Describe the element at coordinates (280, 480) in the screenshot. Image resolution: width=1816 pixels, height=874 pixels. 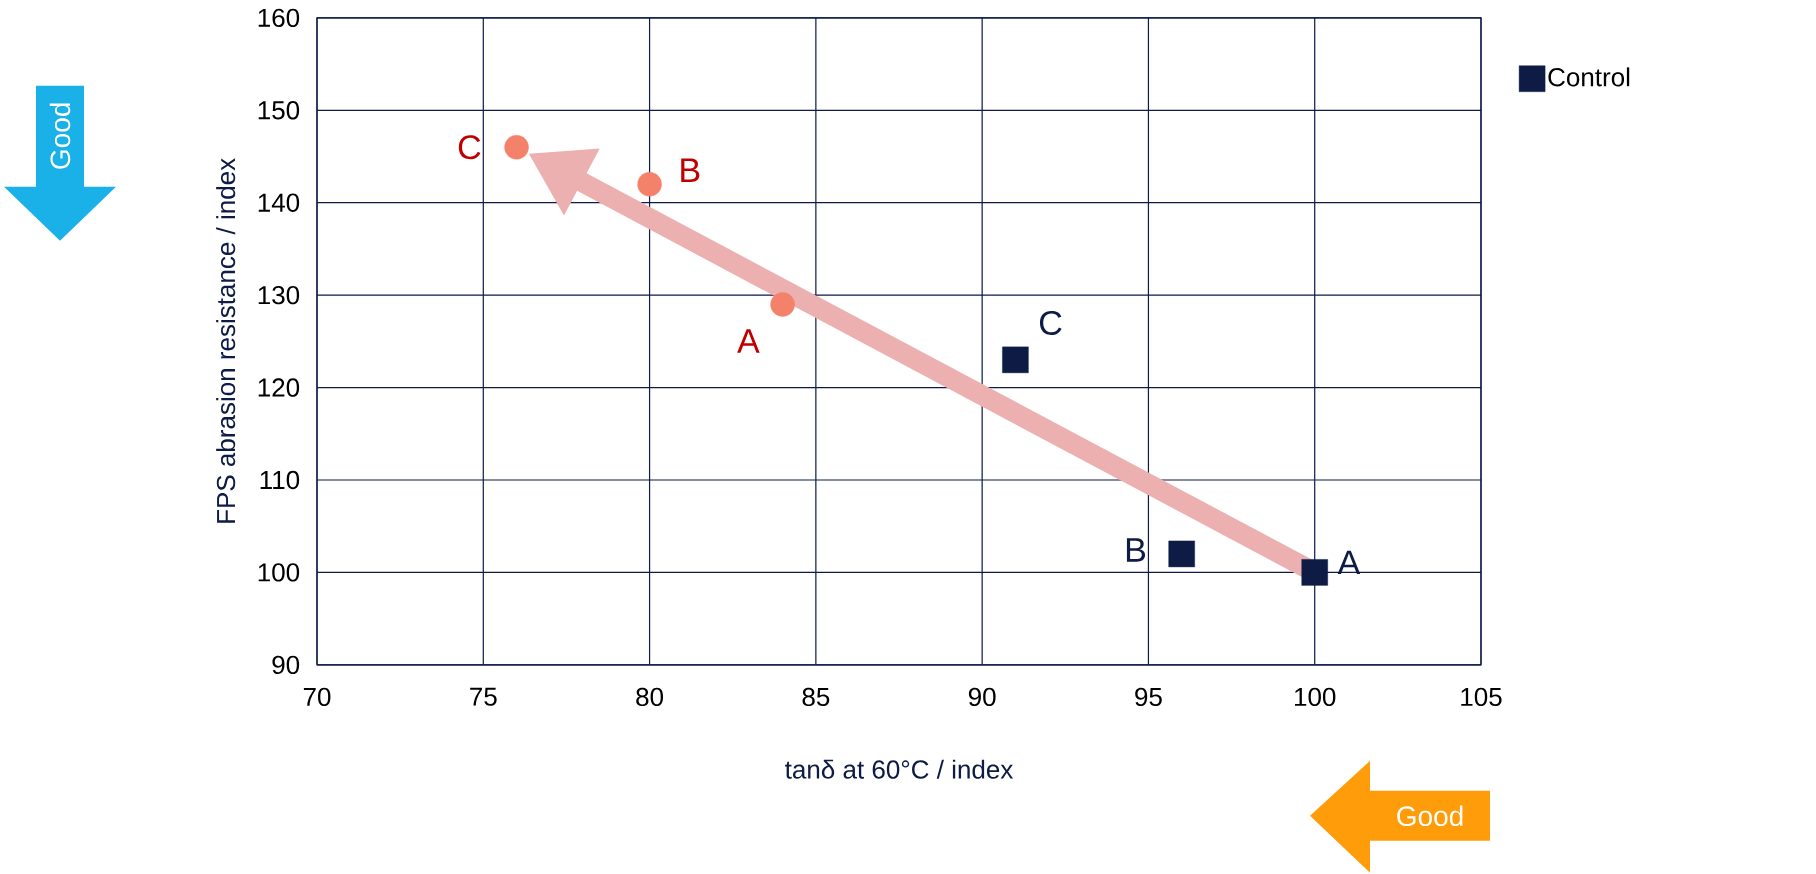
I see `y-tick-label: 110` at that location.